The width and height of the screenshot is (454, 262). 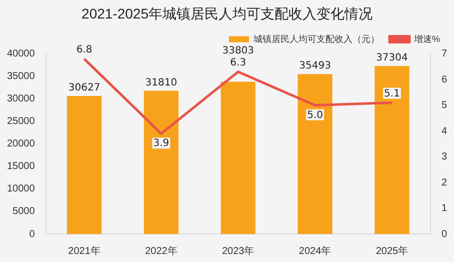 I want to click on y2-tick-label: 7, so click(x=444, y=54).